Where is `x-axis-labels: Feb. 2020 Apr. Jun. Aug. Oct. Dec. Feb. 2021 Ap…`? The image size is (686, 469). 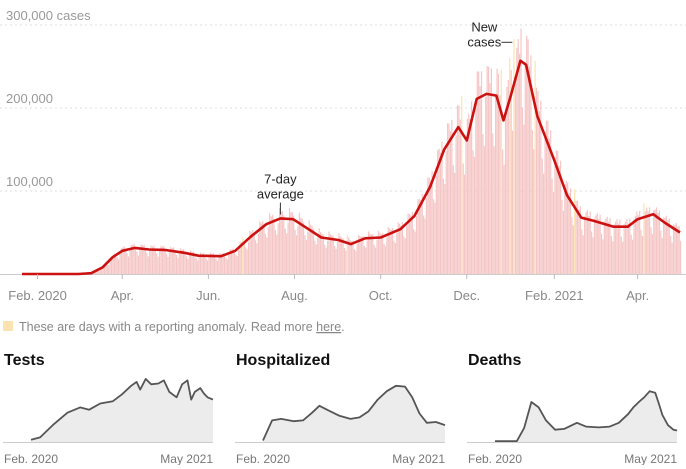
x-axis-labels: Feb. 2020 Apr. Jun. Aug. Oct. Dec. Feb. 2021 Ap… is located at coordinates (328, 288).